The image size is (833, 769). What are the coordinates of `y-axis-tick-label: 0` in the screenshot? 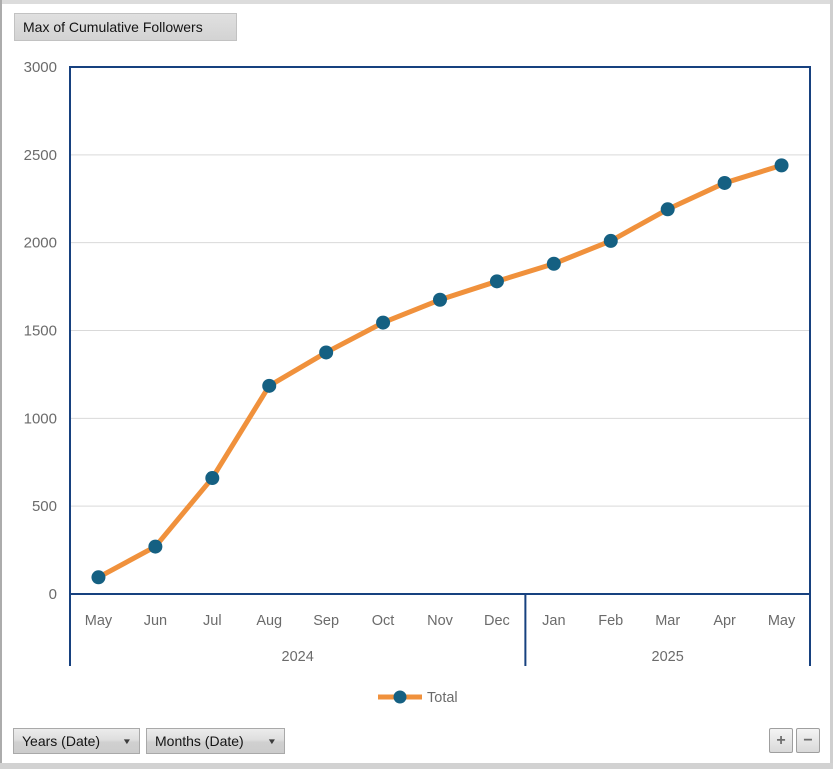 It's located at (53, 594).